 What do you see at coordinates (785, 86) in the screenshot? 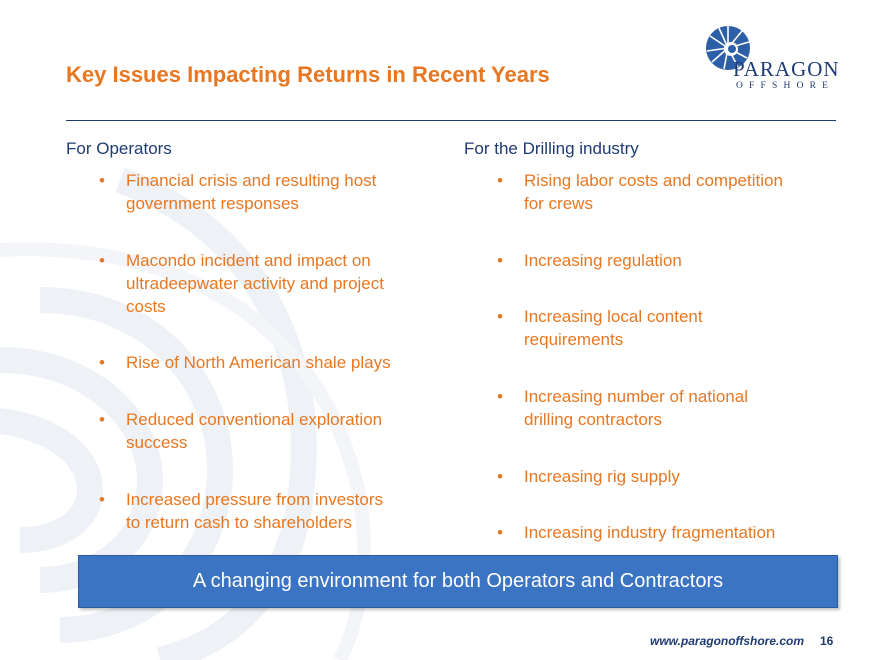
I see `logo-subtitle: OFFSHORE` at bounding box center [785, 86].